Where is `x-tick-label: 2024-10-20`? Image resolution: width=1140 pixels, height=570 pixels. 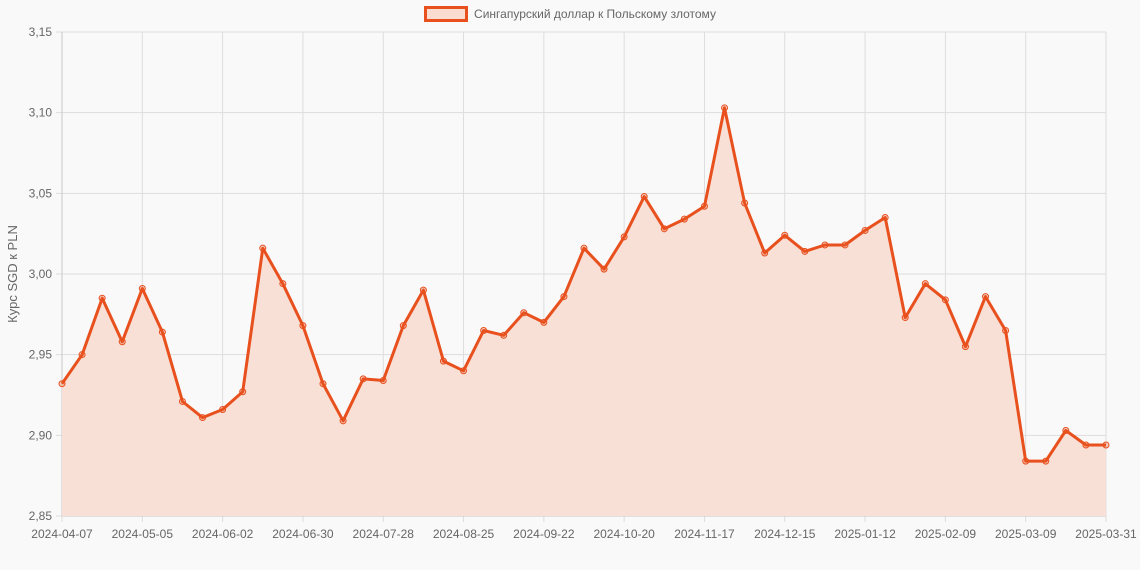 x-tick-label: 2024-10-20 is located at coordinates (624, 534).